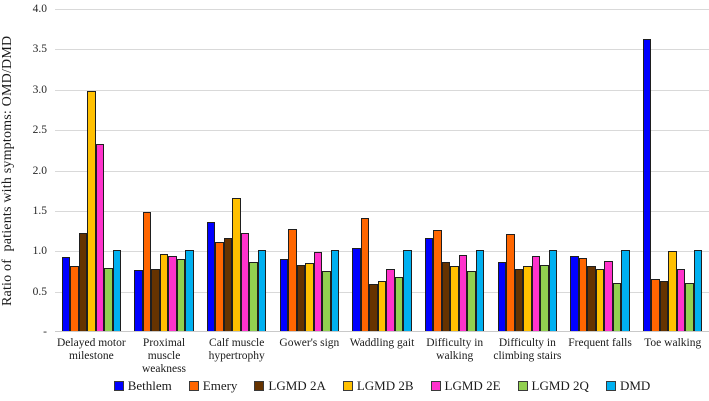 The height and width of the screenshot is (401, 709). I want to click on legend-label: Bethlem, so click(149, 385).